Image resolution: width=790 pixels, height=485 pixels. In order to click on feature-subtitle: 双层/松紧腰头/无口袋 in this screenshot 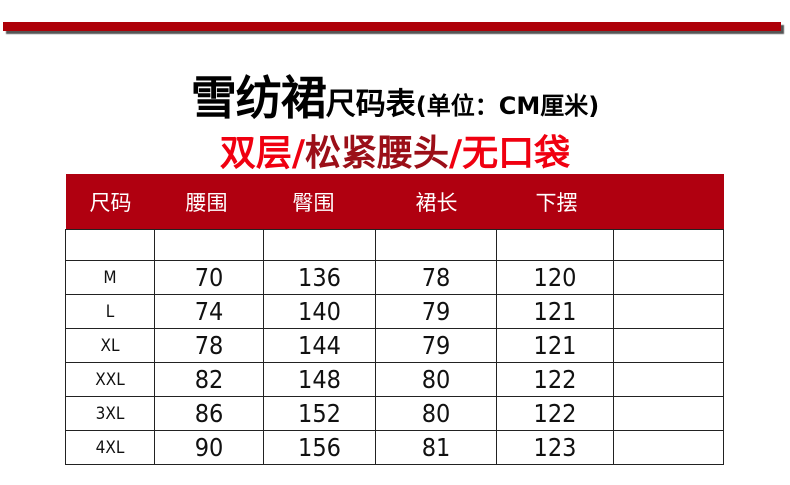, I will do `click(395, 150)`.